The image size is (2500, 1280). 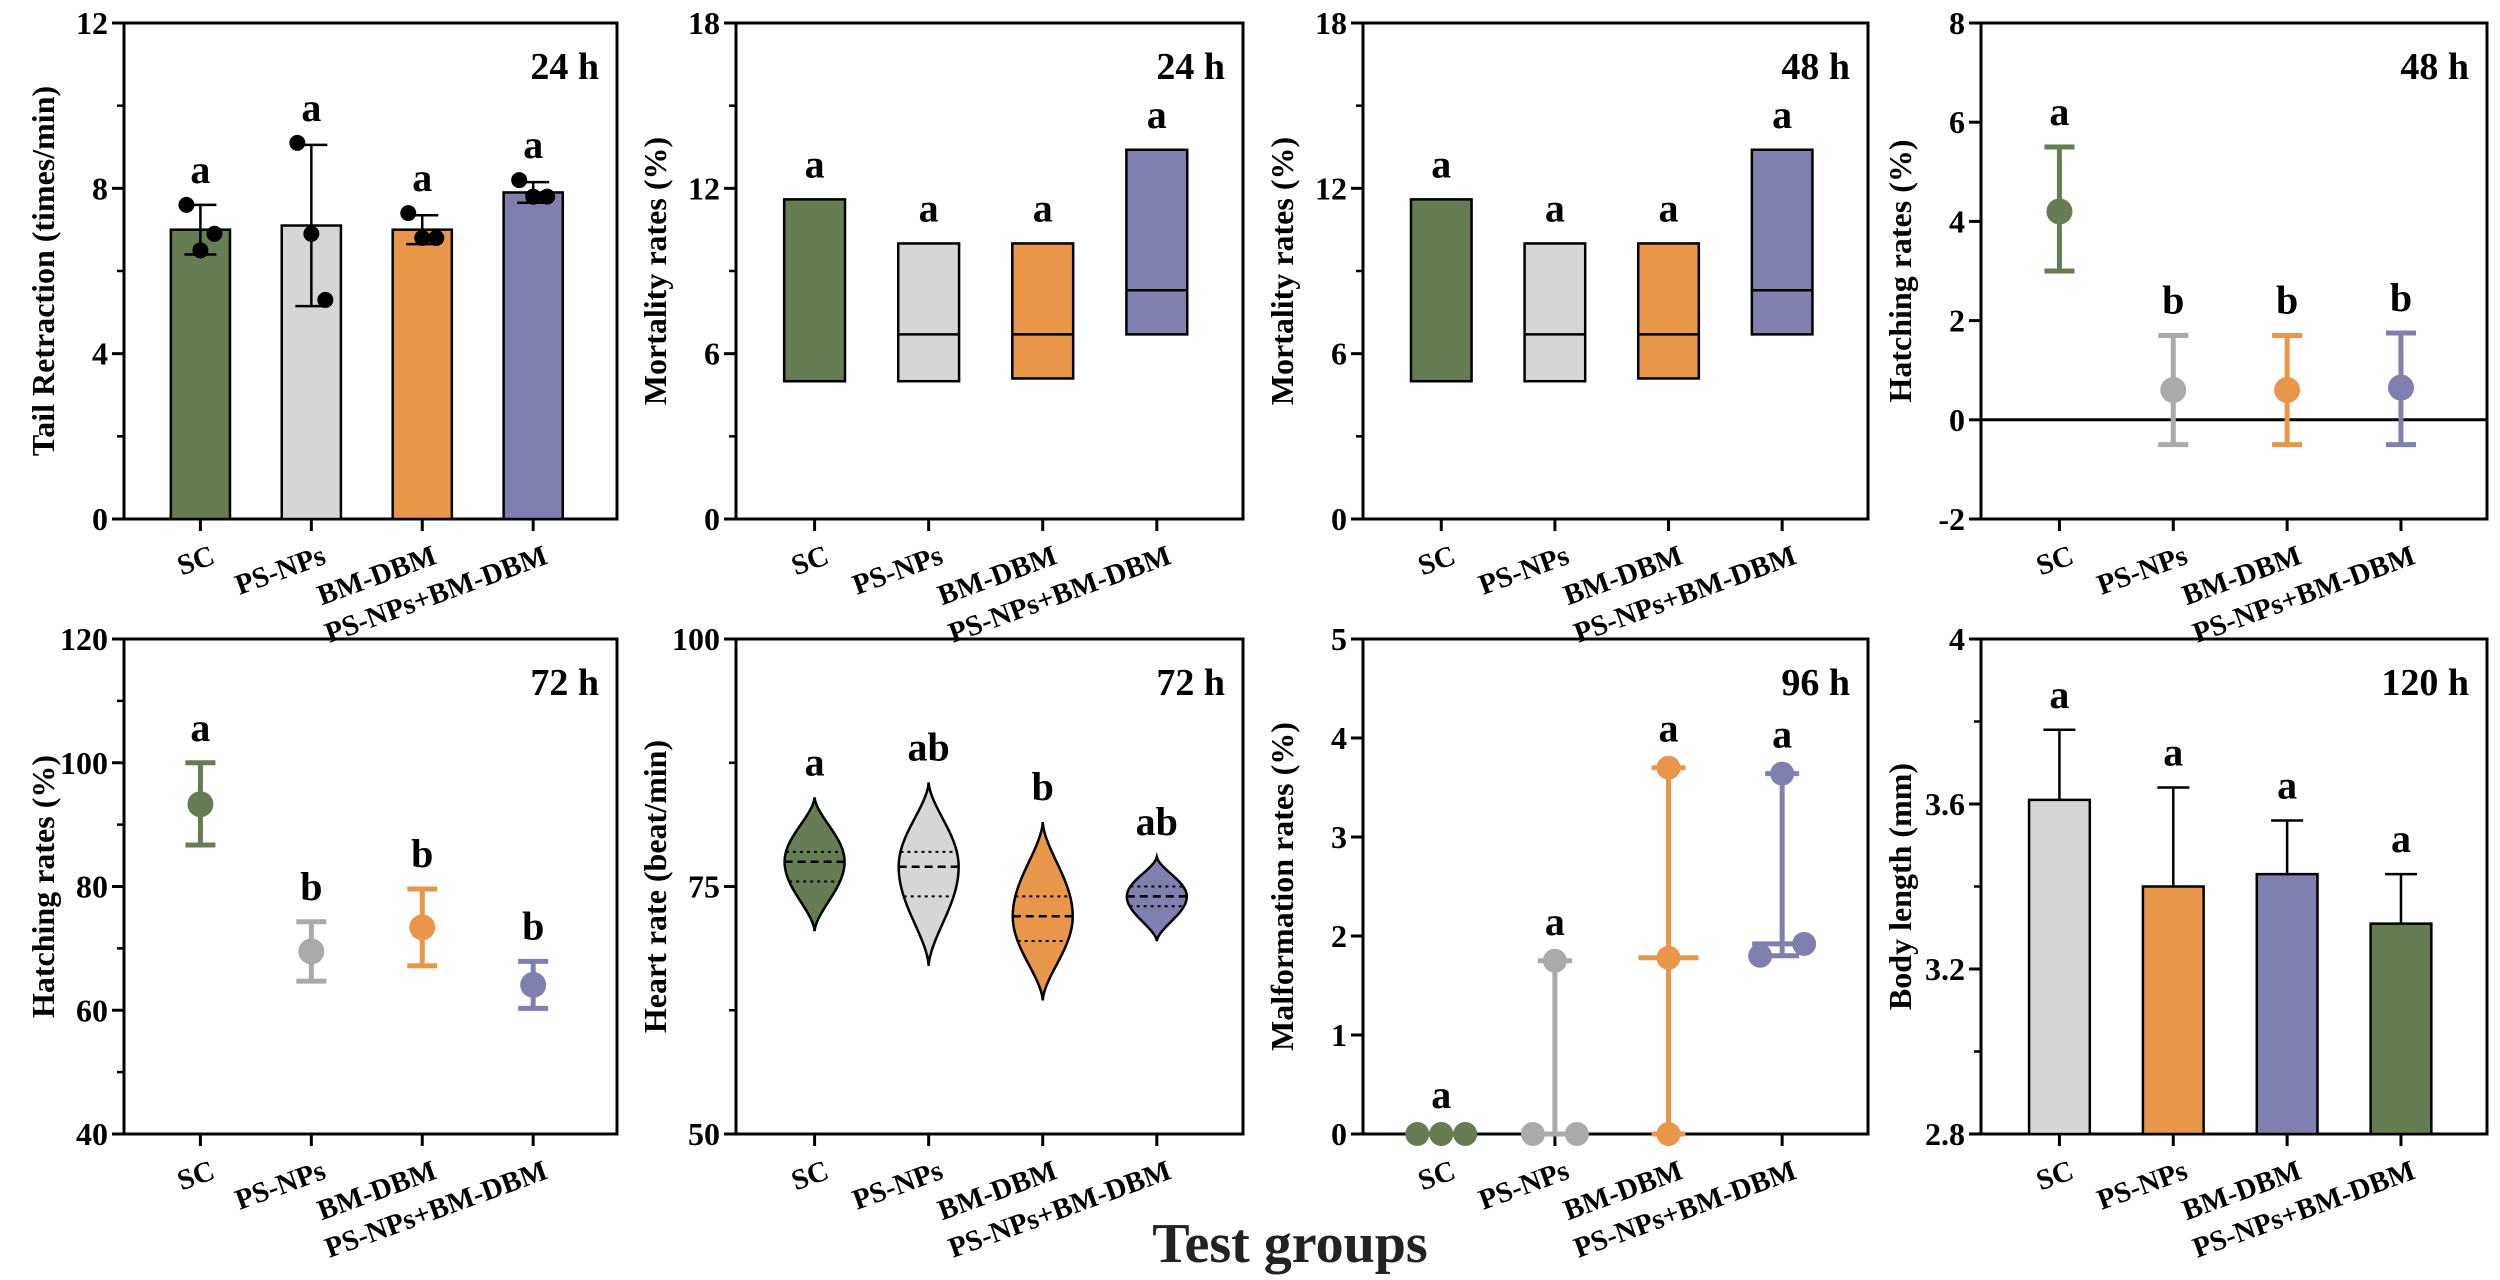 What do you see at coordinates (564, 67) in the screenshot?
I see `time-label: 24 h` at bounding box center [564, 67].